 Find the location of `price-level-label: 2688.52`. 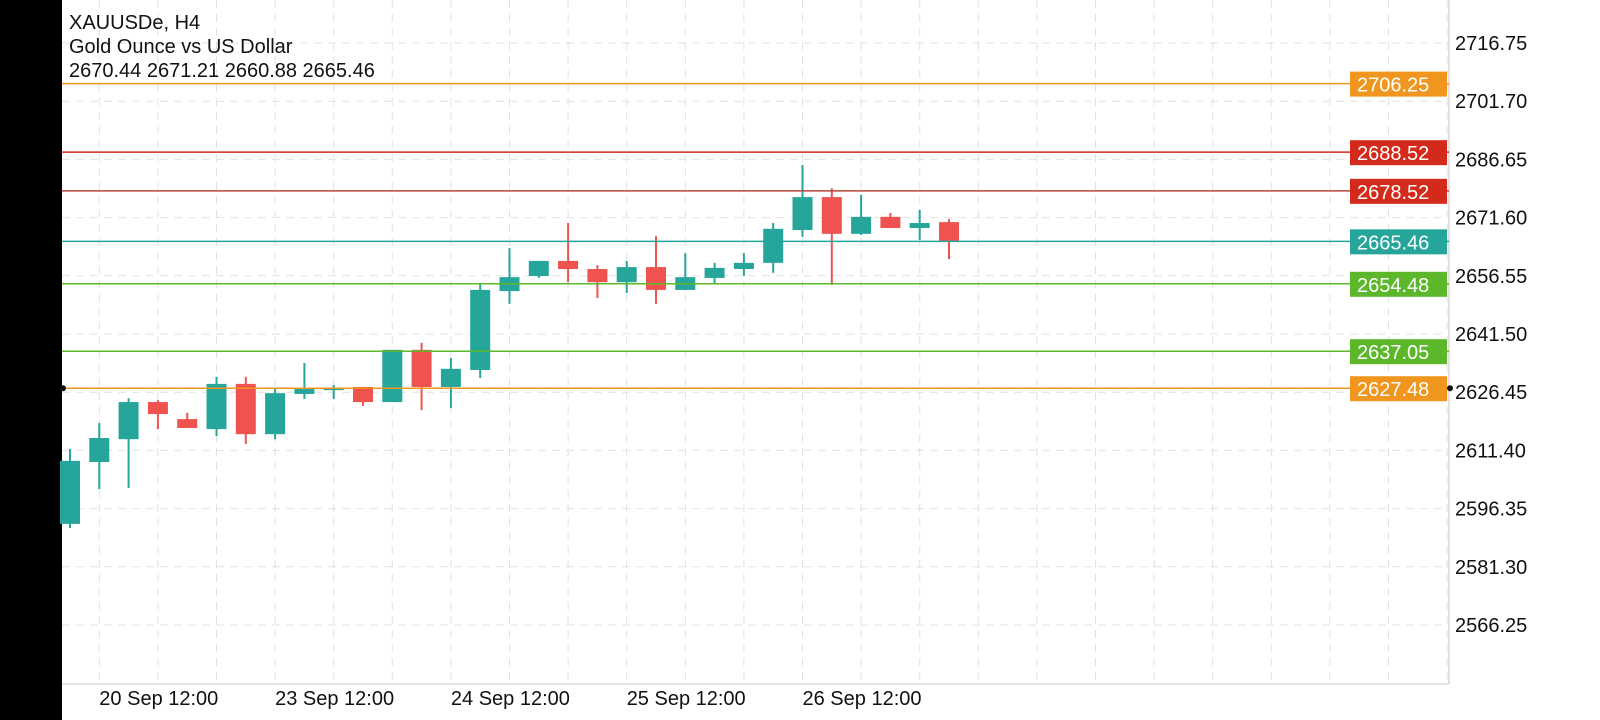

price-level-label: 2688.52 is located at coordinates (1393, 154).